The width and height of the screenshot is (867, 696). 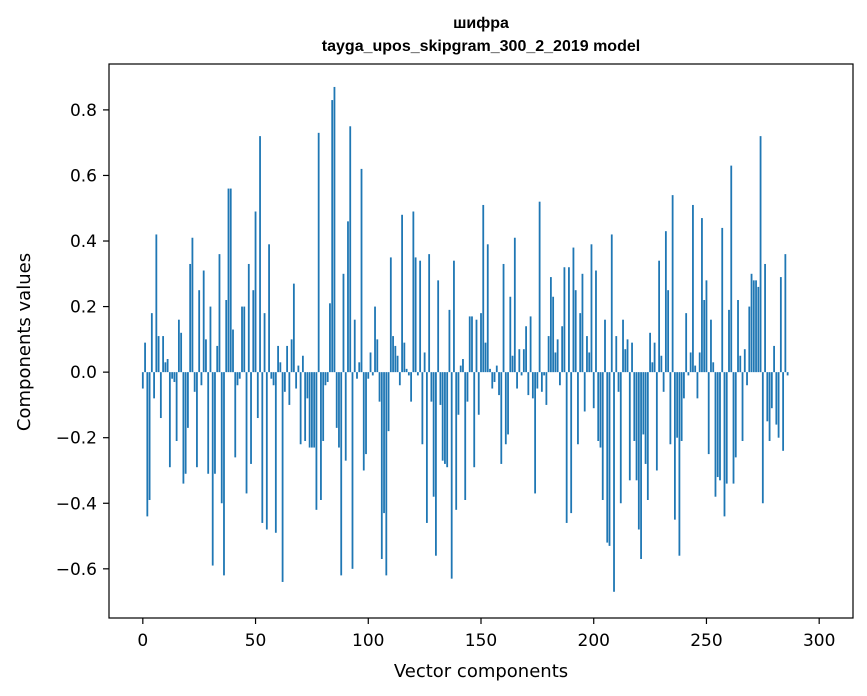 I want to click on x-axis-ticks: 0 50 100 150 200 250 300, so click(x=486, y=634).